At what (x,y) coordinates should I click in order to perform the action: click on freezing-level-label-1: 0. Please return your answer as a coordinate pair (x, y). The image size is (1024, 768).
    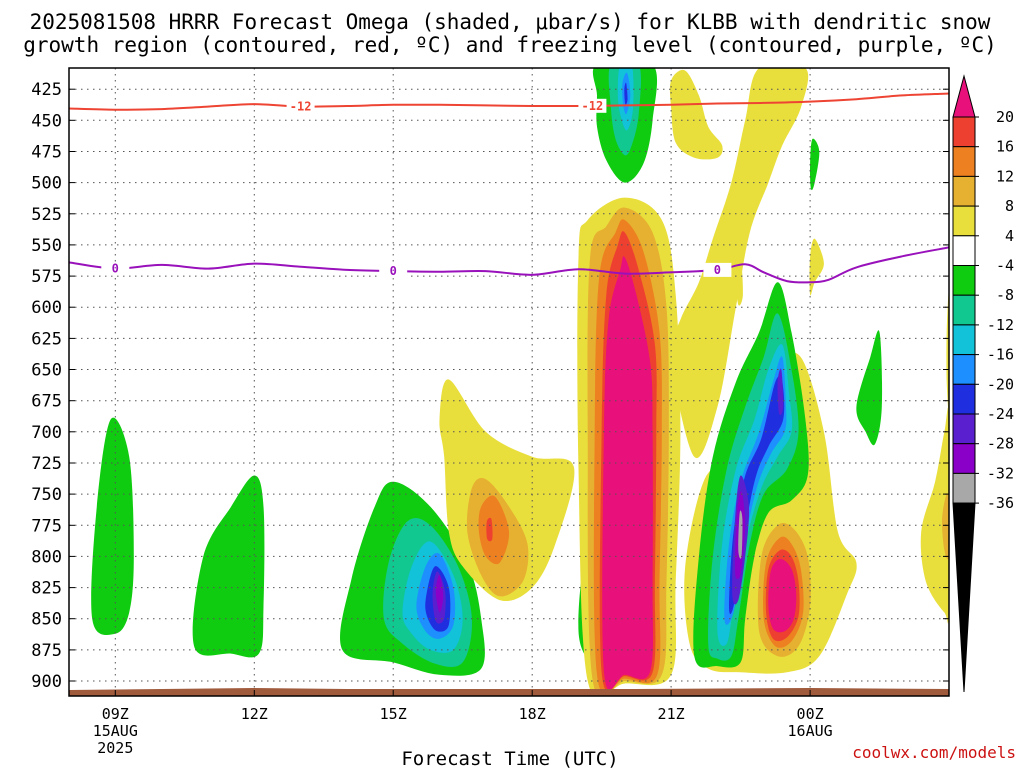
    Looking at the image, I should click on (115, 269).